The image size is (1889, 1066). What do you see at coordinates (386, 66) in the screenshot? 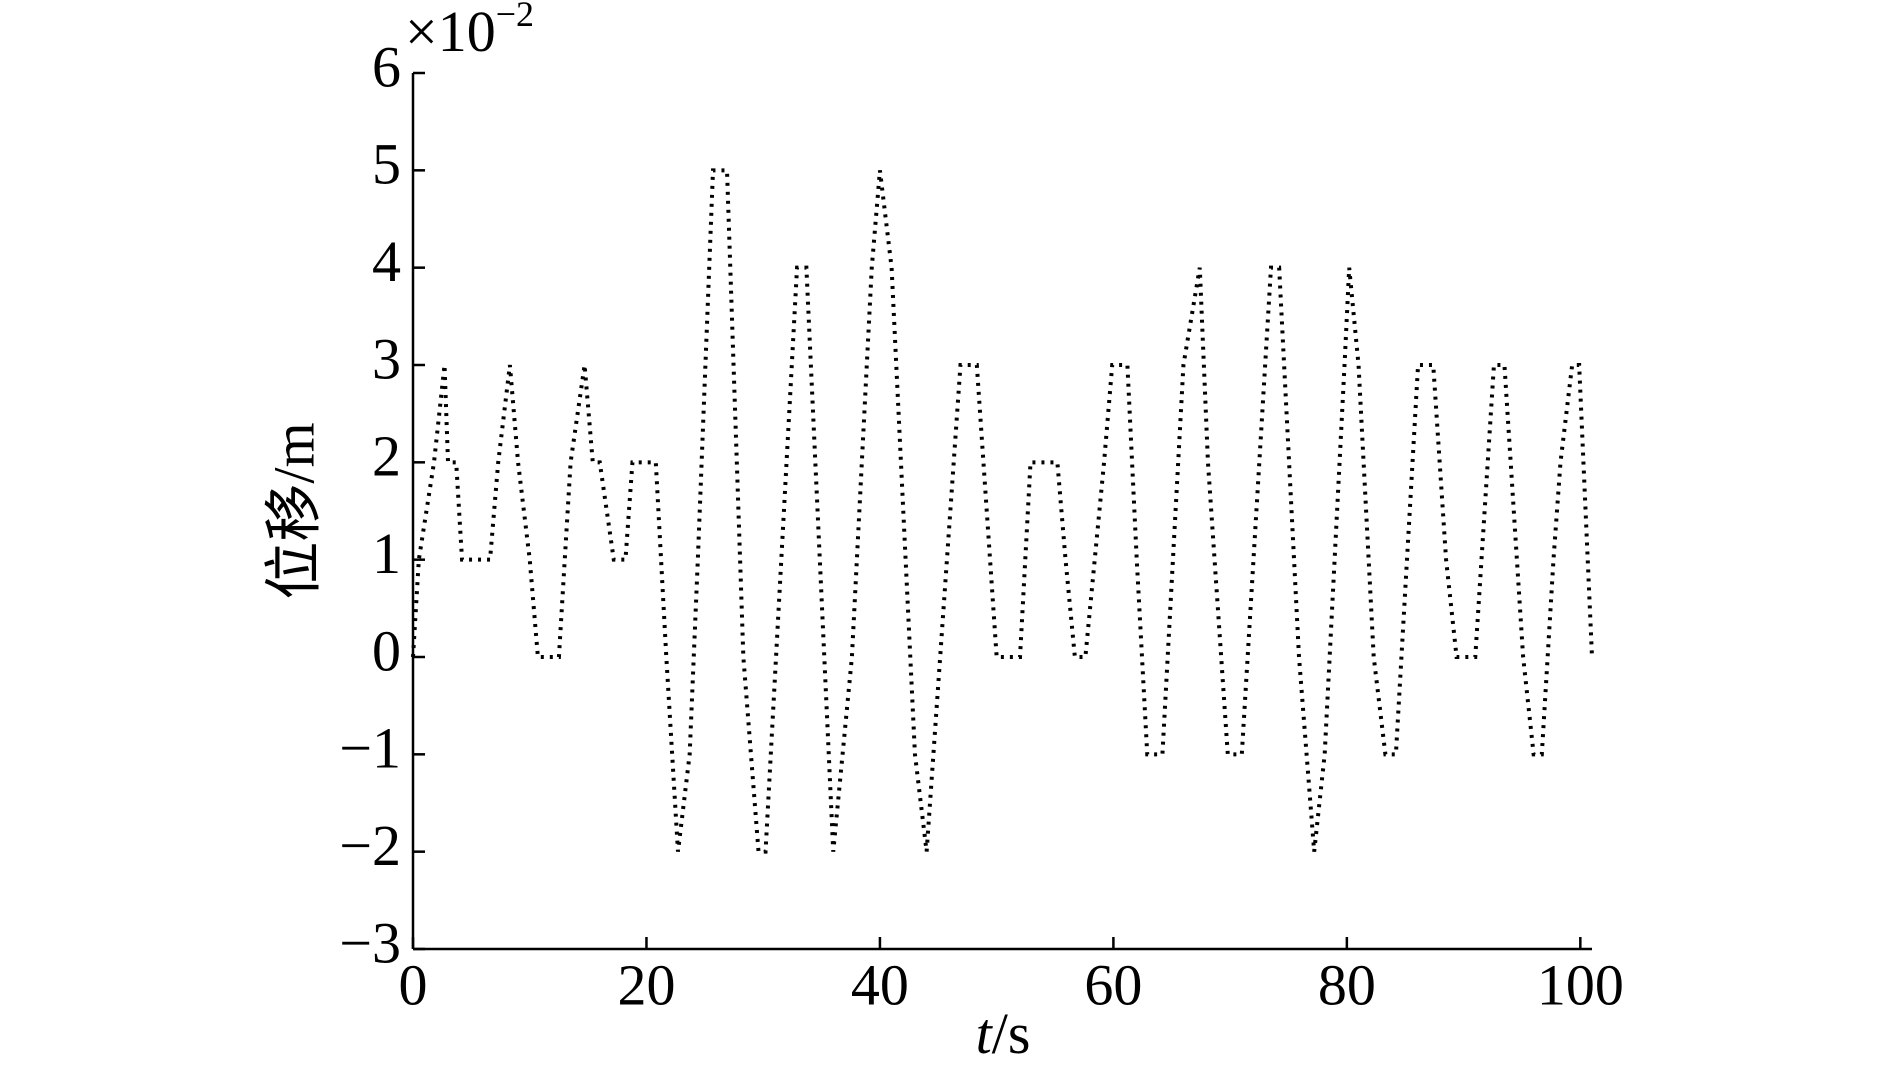
I see `y-tick-label: 6` at bounding box center [386, 66].